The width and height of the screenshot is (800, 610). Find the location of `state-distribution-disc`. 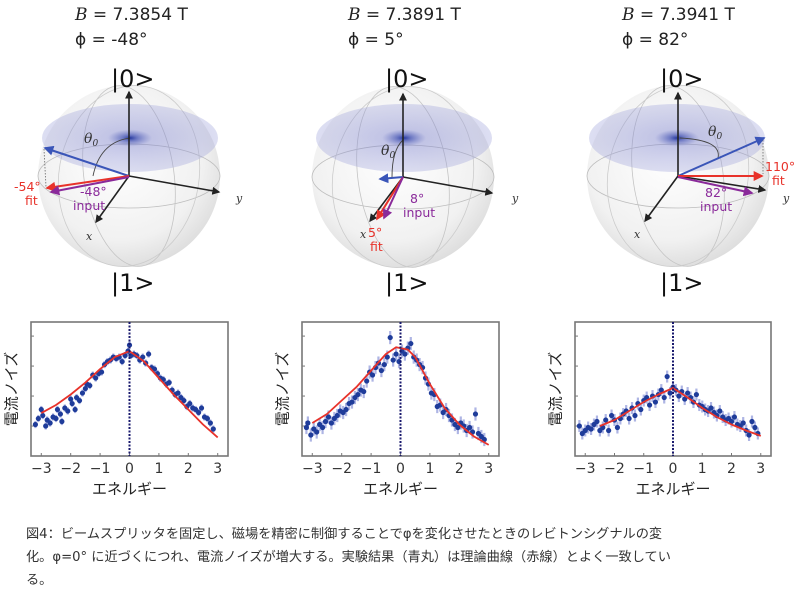

state-distribution-disc is located at coordinates (677, 138).